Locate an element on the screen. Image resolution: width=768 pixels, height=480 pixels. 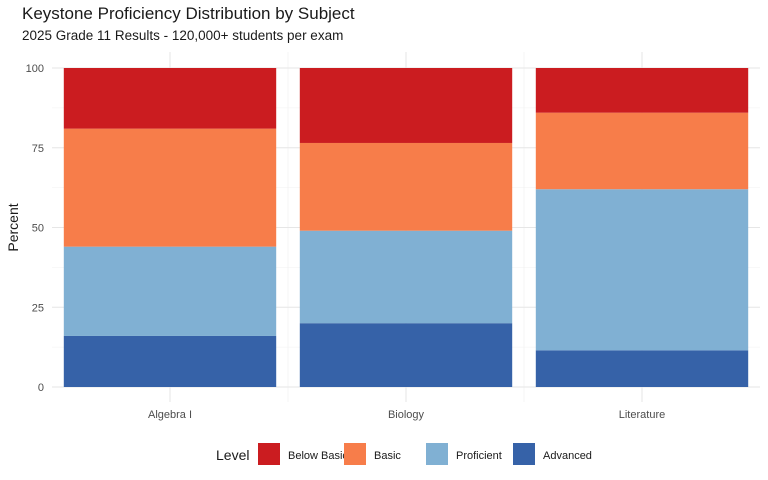
bar-algebra-i-below-basic is located at coordinates (170, 98).